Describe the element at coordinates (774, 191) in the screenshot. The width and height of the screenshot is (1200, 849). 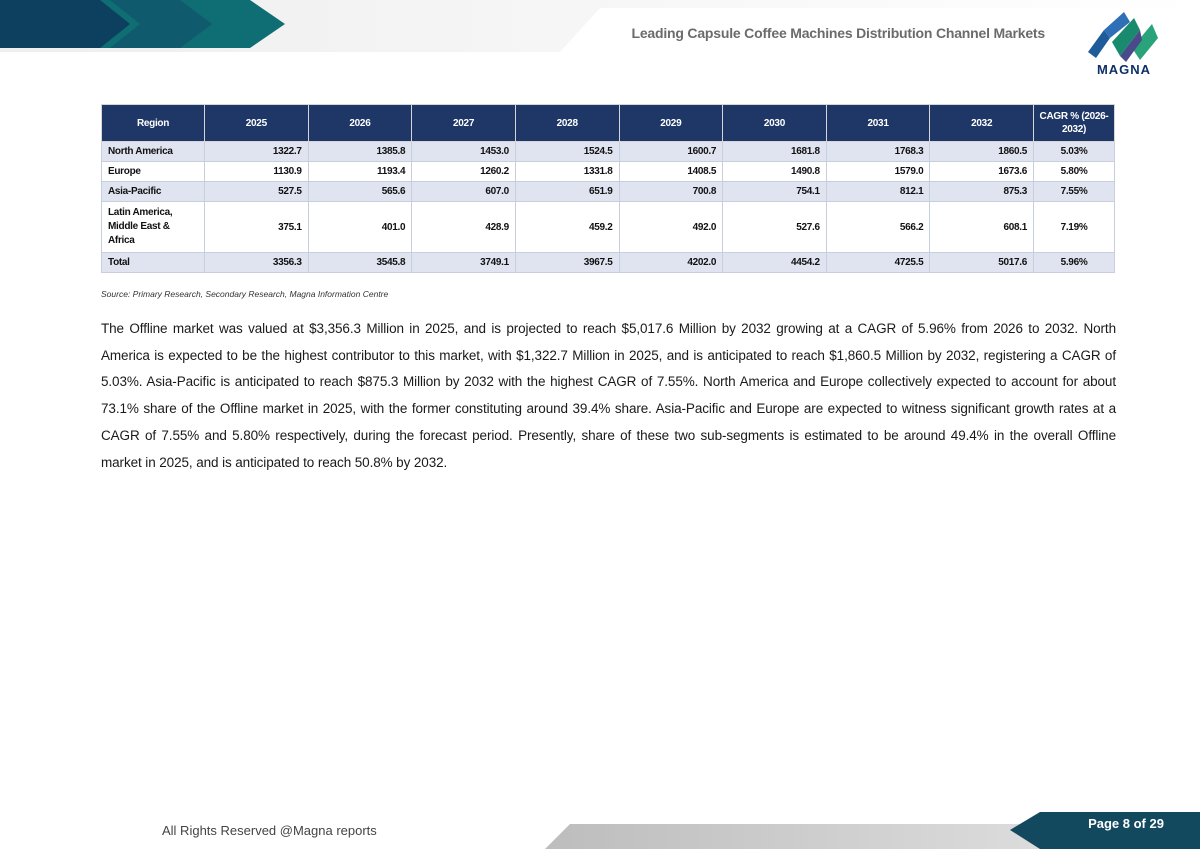
I see `table-cell: 754.1` at that location.